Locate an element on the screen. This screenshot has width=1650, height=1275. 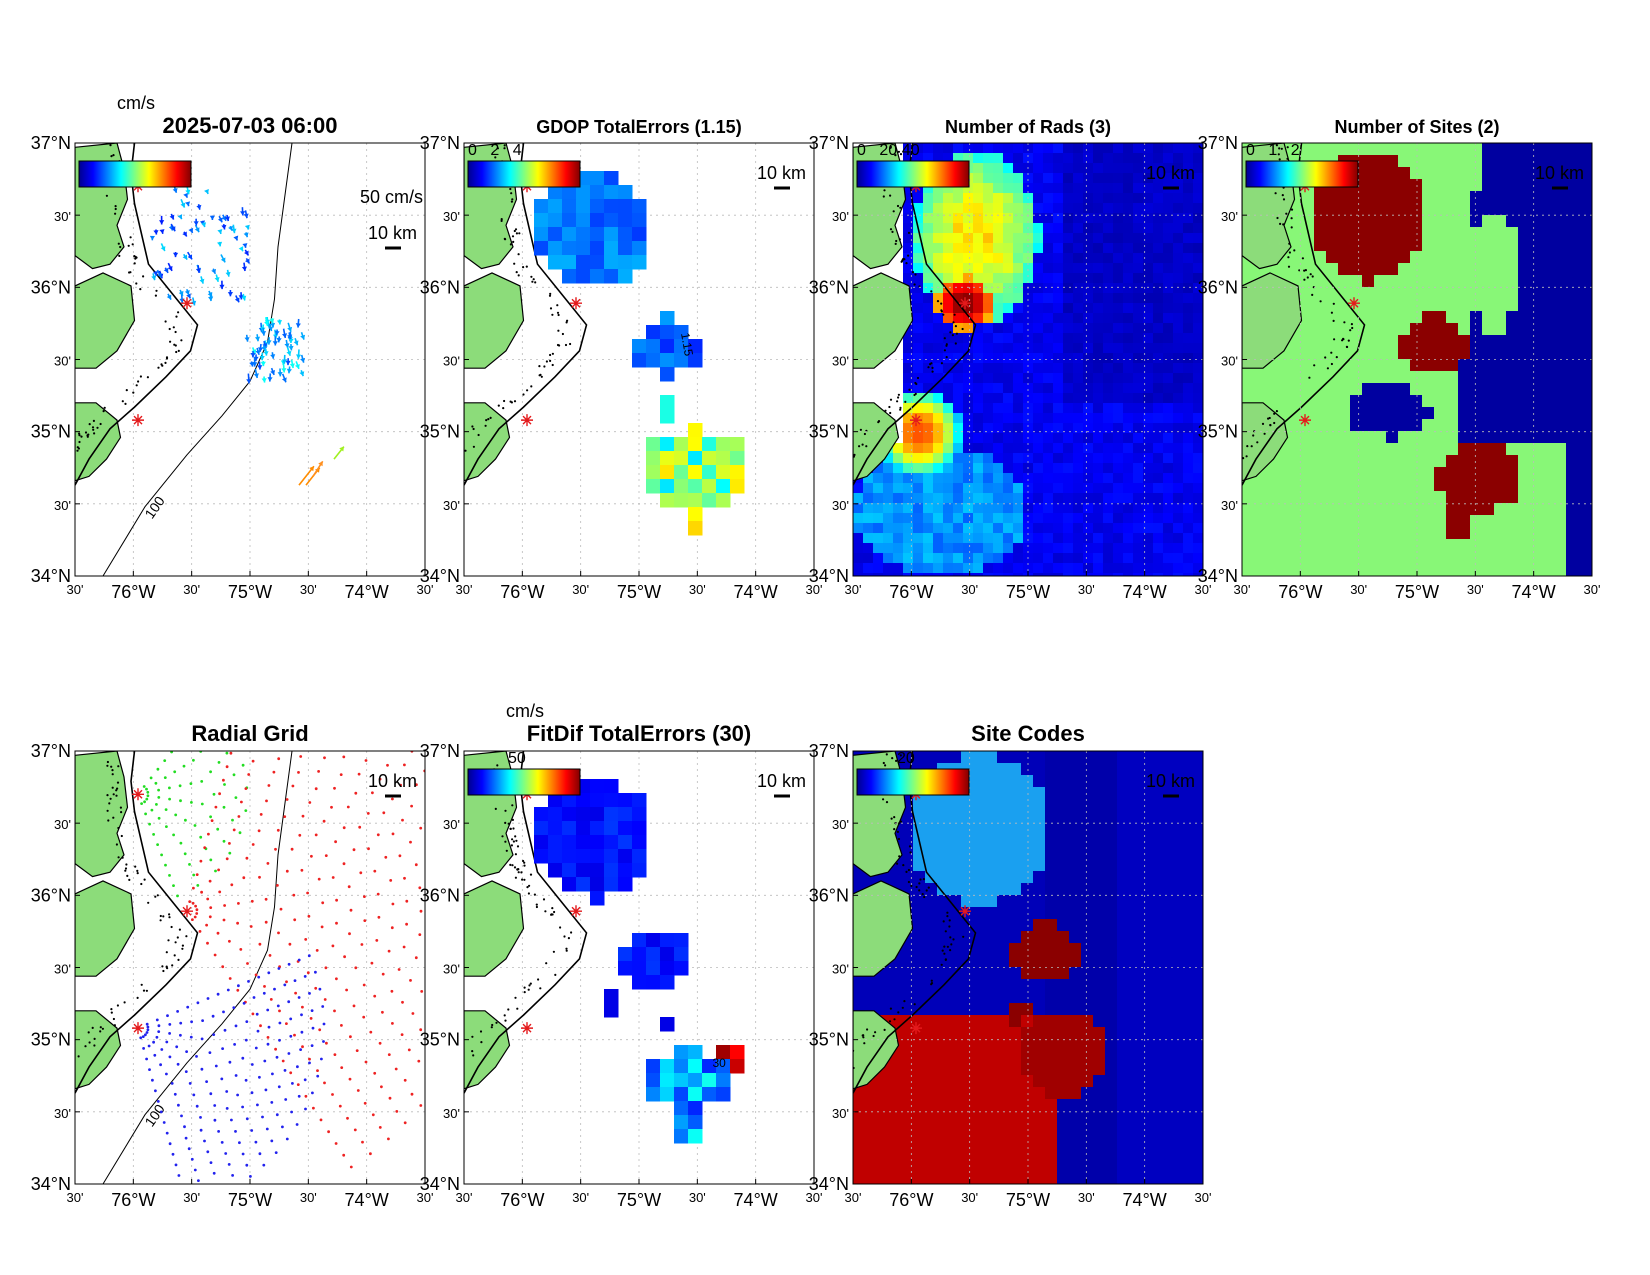
lat-tick-label: 30' is located at coordinates (840, 505).